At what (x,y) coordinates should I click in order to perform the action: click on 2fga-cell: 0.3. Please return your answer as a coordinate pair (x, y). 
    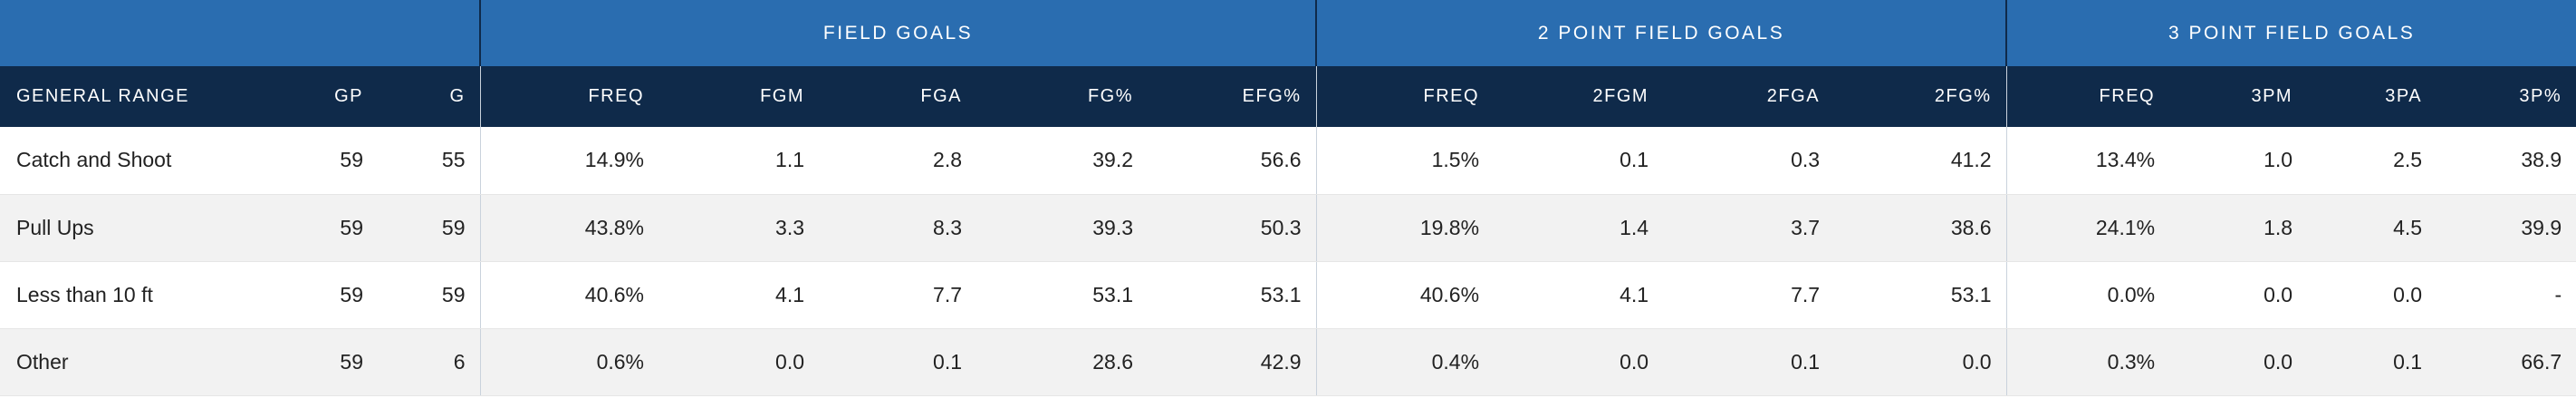
    Looking at the image, I should click on (1749, 161).